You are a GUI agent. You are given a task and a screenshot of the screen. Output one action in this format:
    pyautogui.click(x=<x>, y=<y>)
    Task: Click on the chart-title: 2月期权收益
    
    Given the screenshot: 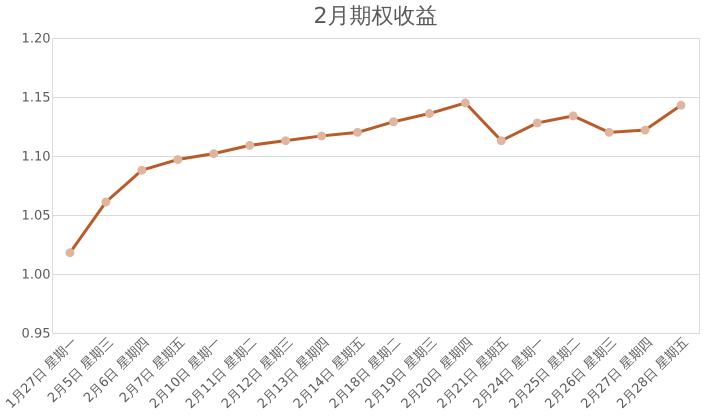 What is the action you would take?
    pyautogui.click(x=376, y=16)
    